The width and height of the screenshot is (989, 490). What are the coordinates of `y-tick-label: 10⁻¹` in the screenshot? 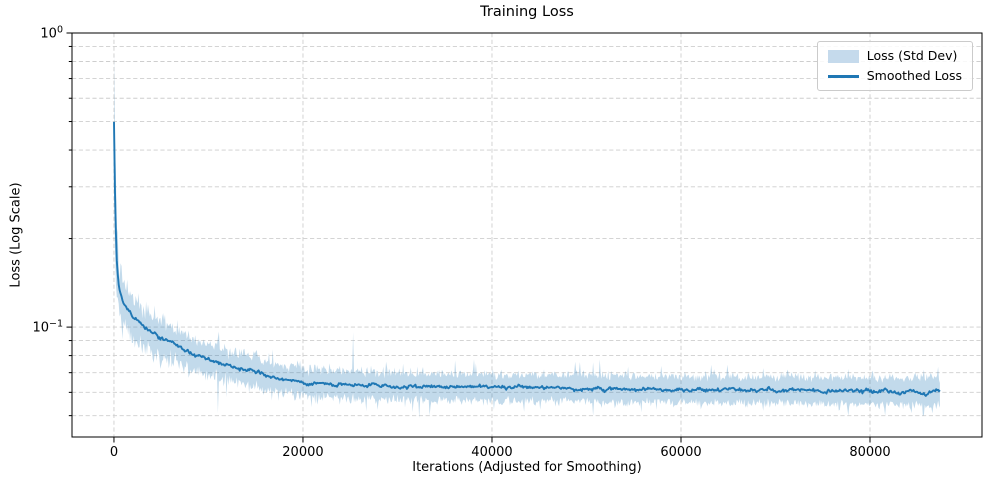 It's located at (47, 327).